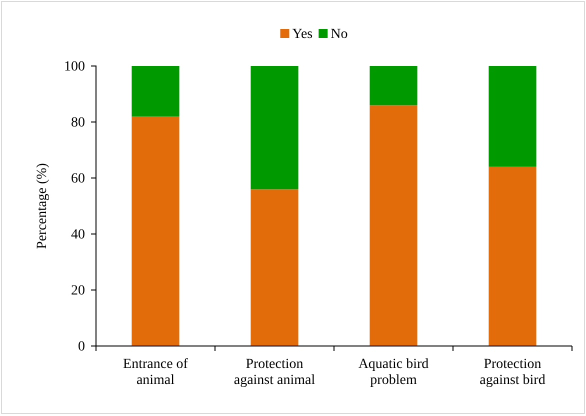 The image size is (586, 416). I want to click on y-tick-label: 60, so click(78, 178).